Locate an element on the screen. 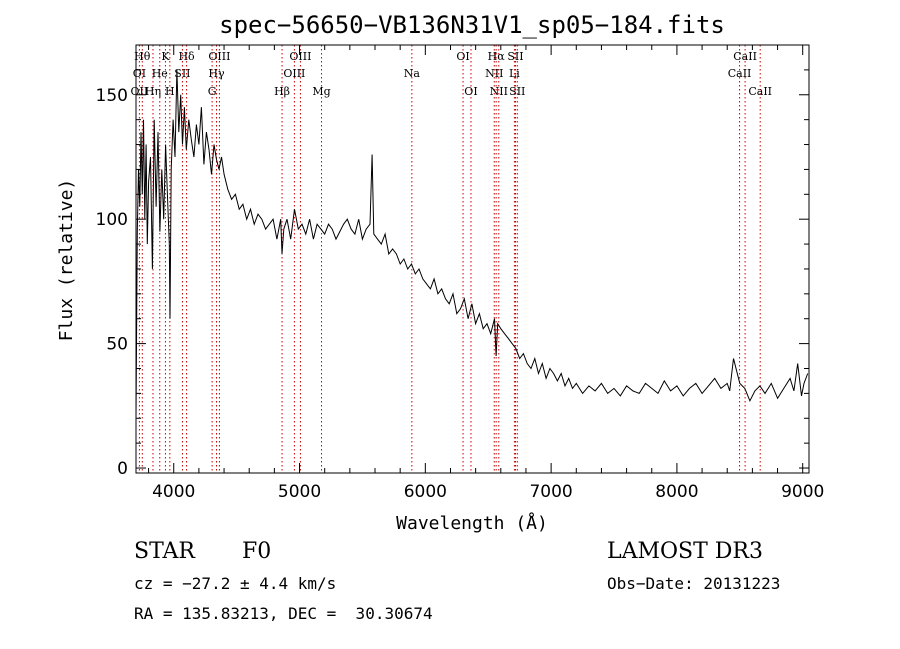 This screenshot has height=649, width=900. coordinates: RA = 135.83213, DEC = 30.30674 is located at coordinates (283, 613).